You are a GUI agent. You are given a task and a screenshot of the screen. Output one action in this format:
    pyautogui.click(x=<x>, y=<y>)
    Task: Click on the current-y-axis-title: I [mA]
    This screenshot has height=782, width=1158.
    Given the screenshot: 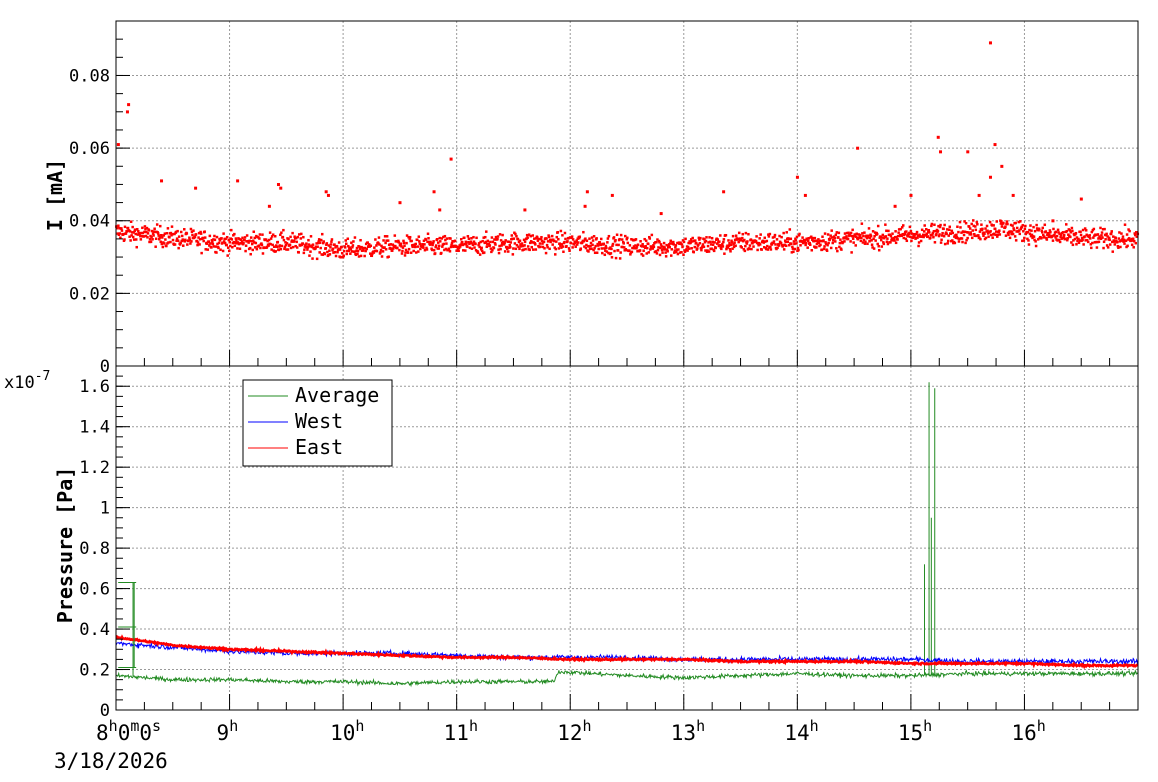 What is the action you would take?
    pyautogui.click(x=55, y=195)
    